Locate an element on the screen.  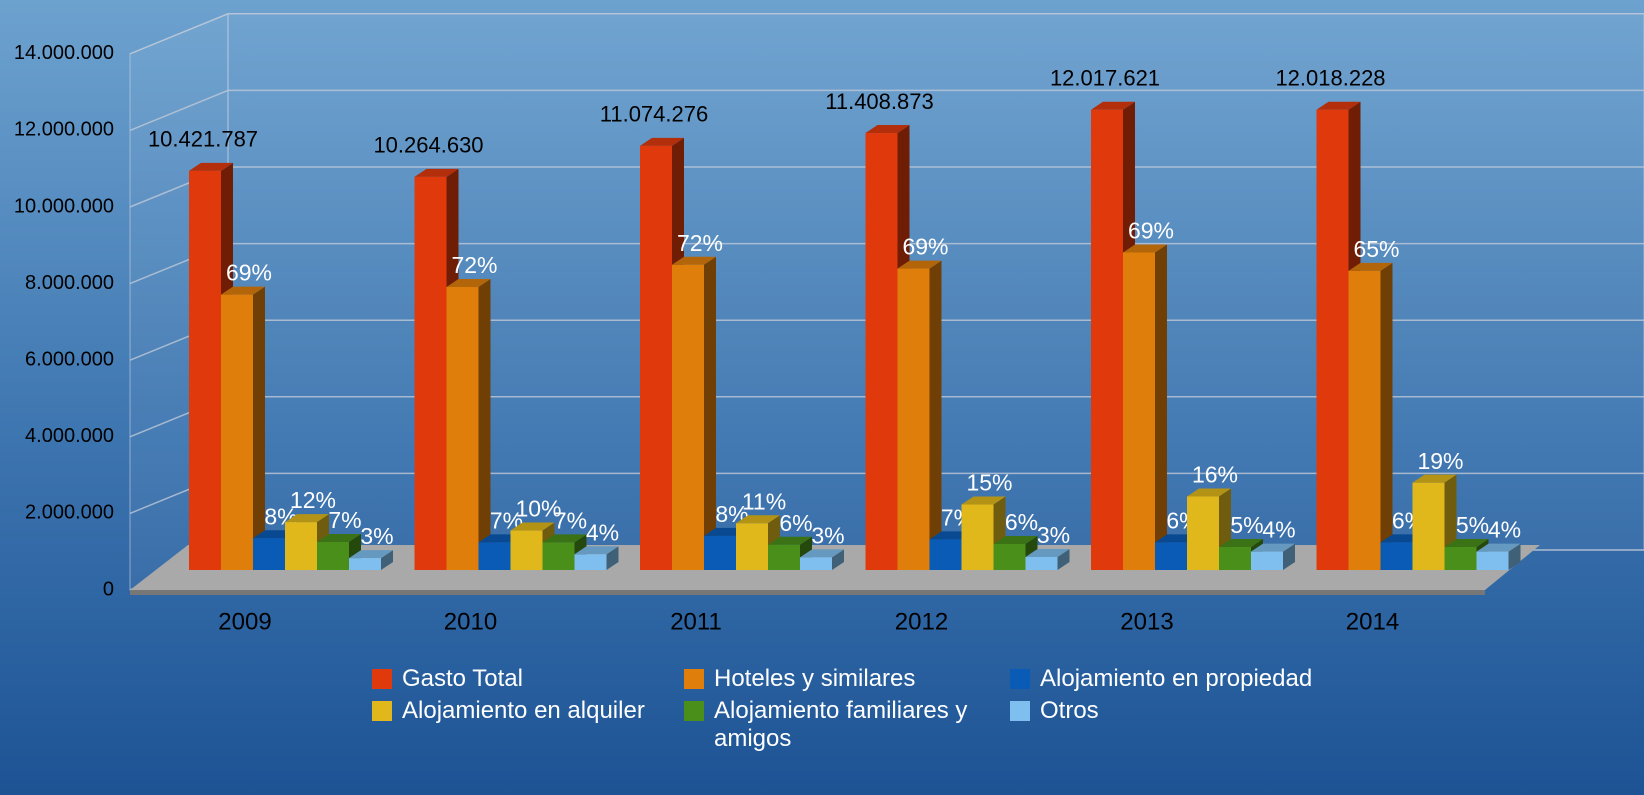
legend-item: Otros is located at coordinates (1170, 725).